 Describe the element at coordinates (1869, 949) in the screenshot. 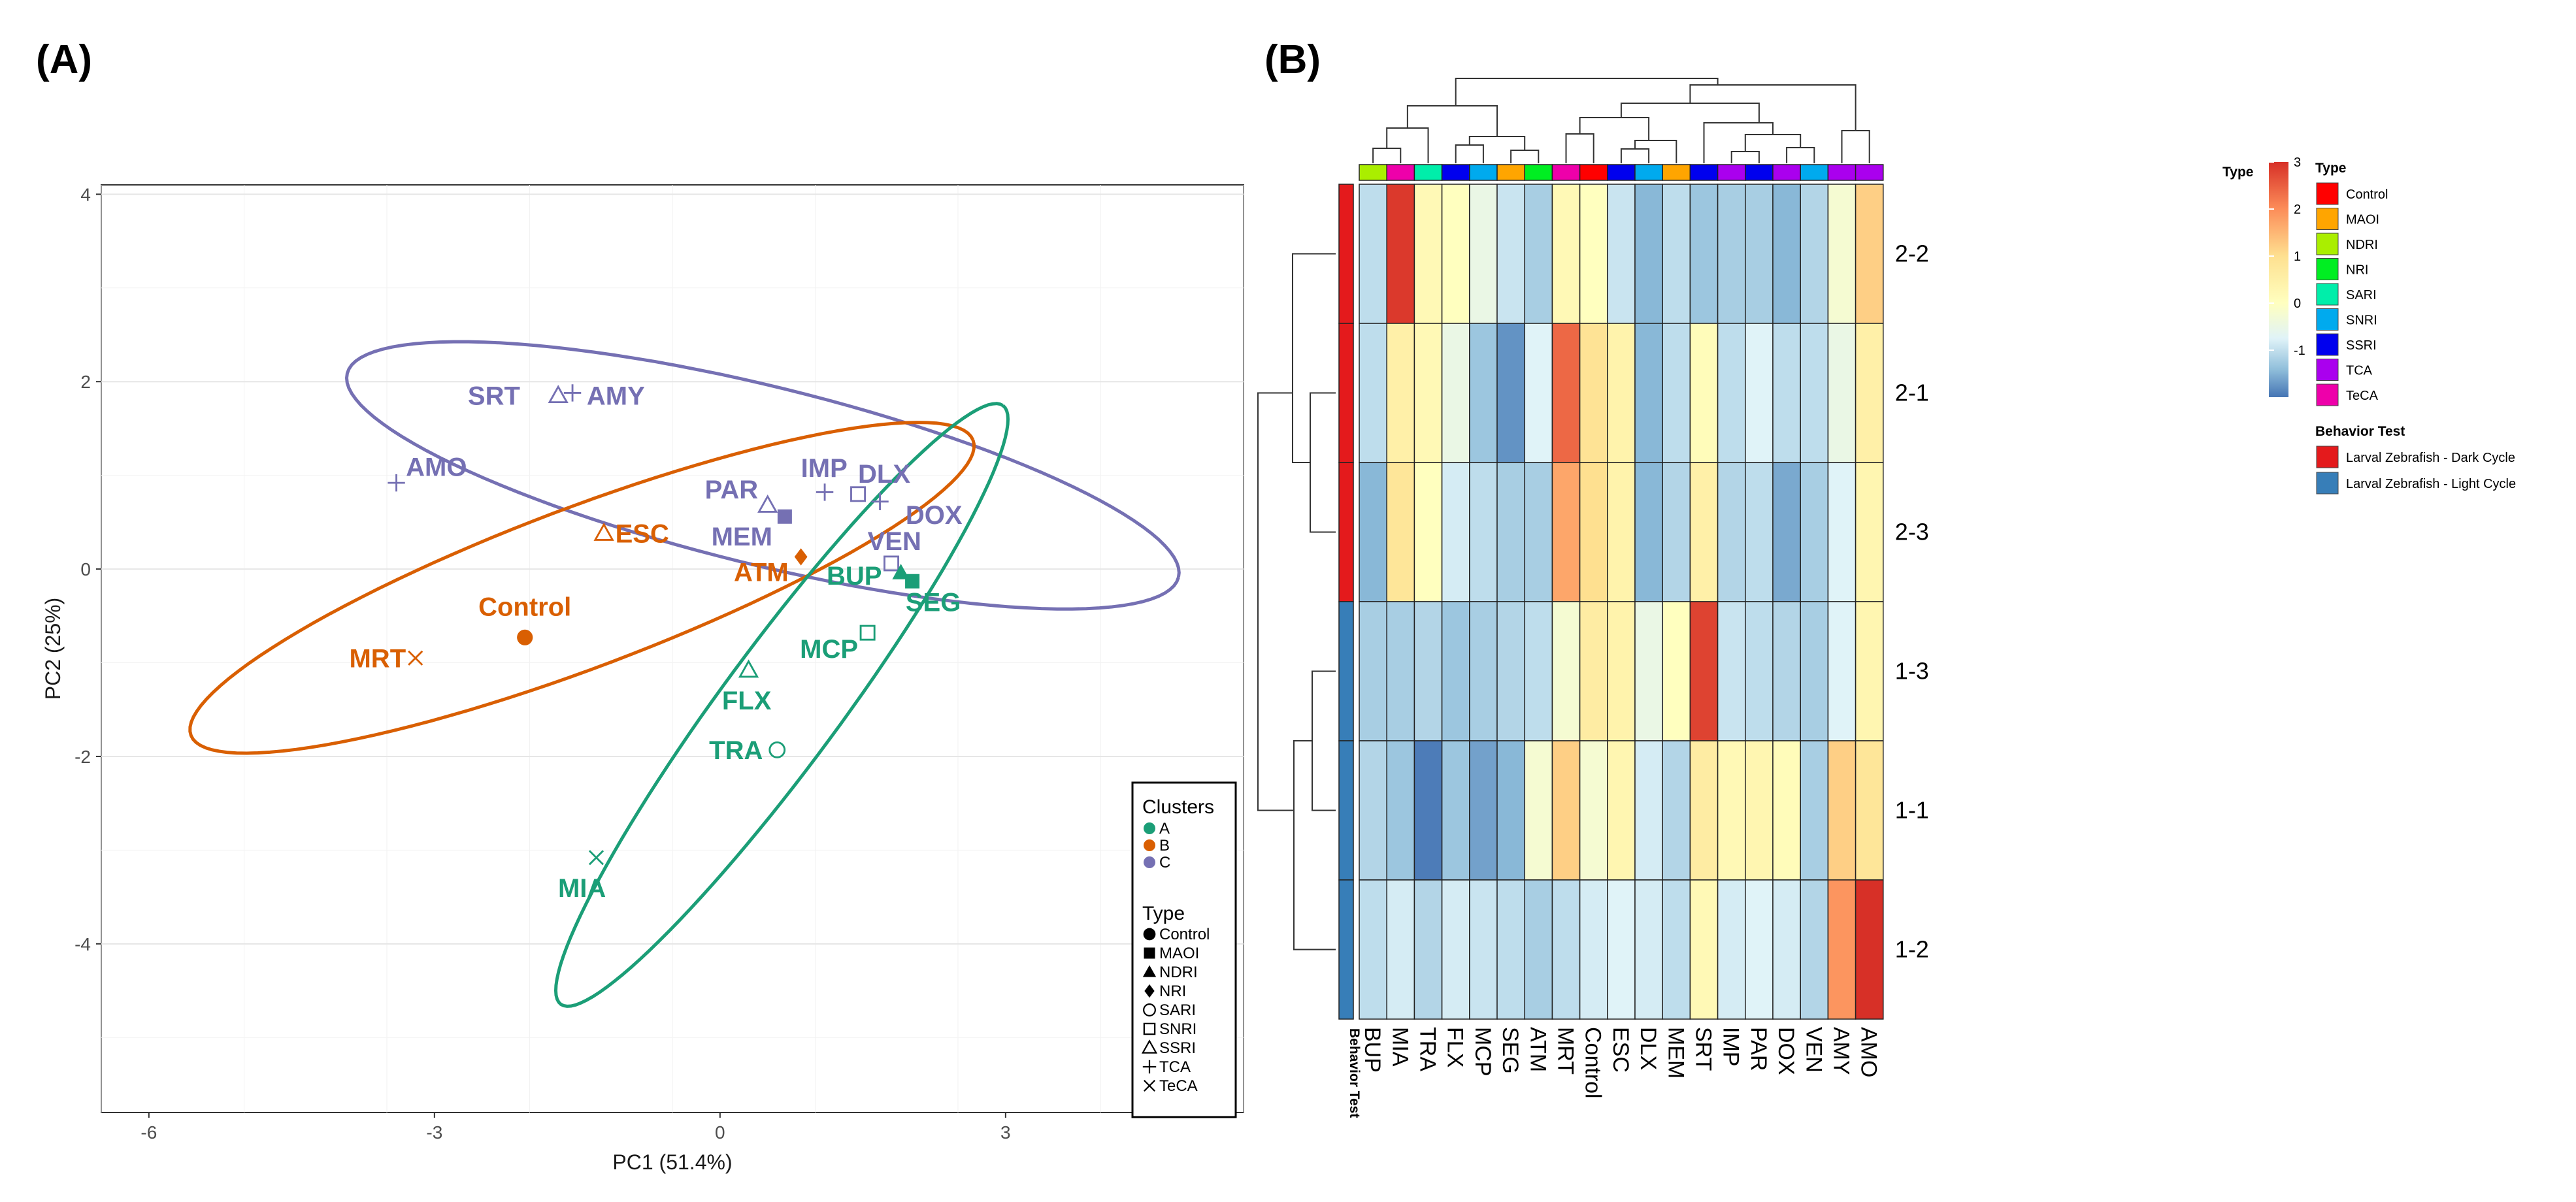

I see `heatmap-cell-1-2-amo` at that location.